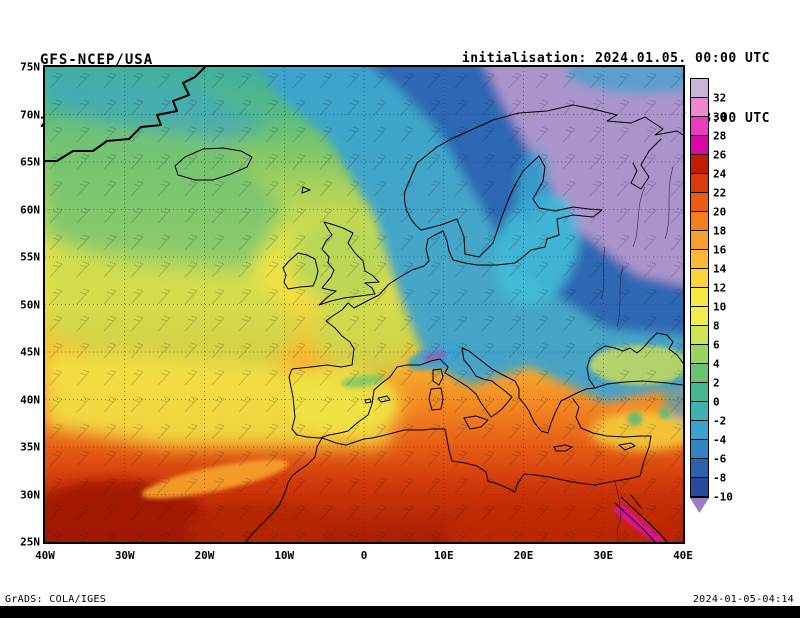  I want to click on lon-axis-label: 30W, so click(124, 555).